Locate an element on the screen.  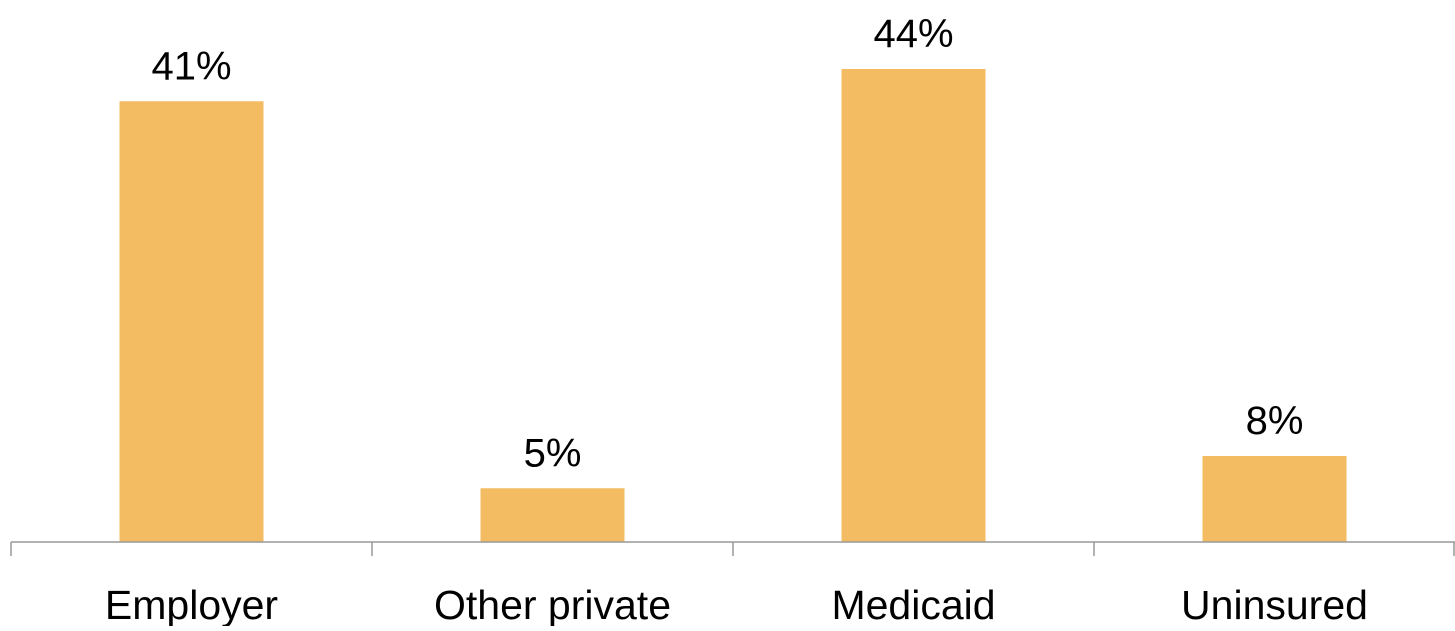
data-label: 44% is located at coordinates (913, 34).